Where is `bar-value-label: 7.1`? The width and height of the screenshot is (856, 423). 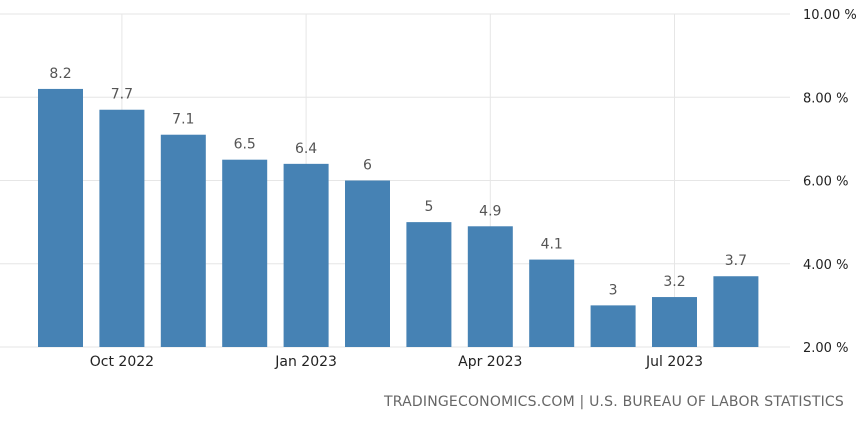 bar-value-label: 7.1 is located at coordinates (183, 120).